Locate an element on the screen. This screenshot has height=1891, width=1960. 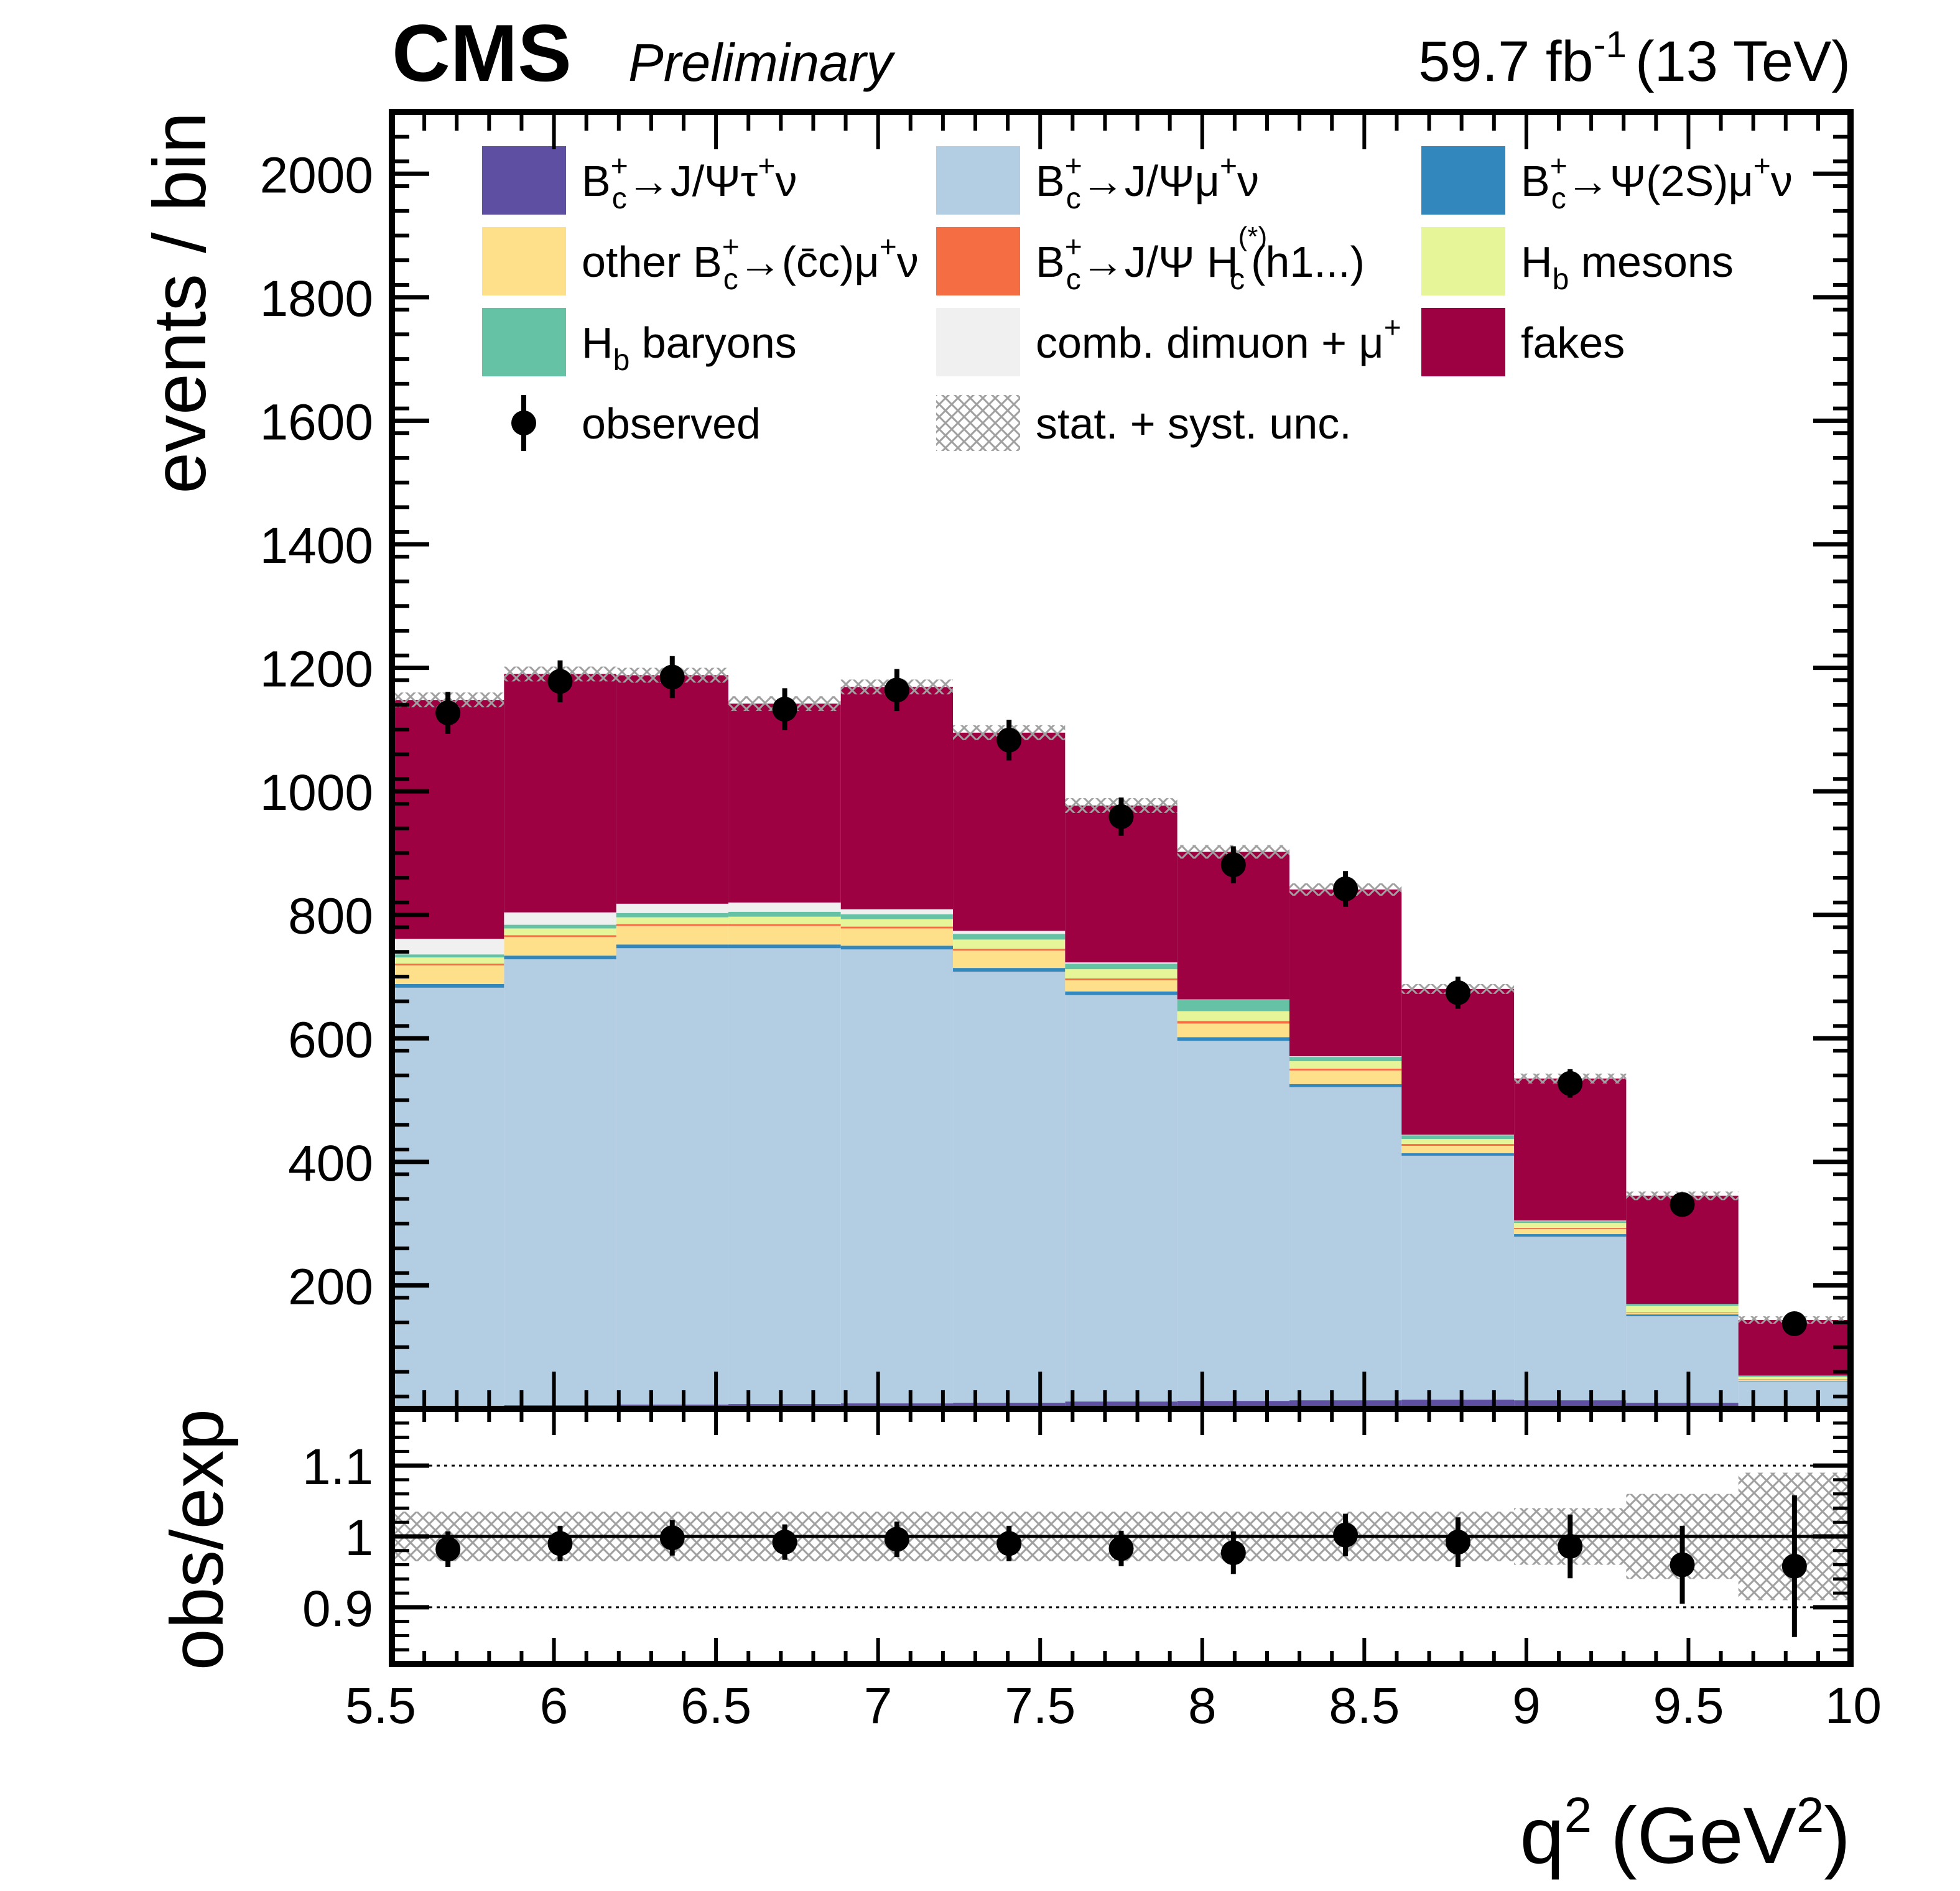
legend-label-4-part-4: (*) is located at coordinates (1252, 236).